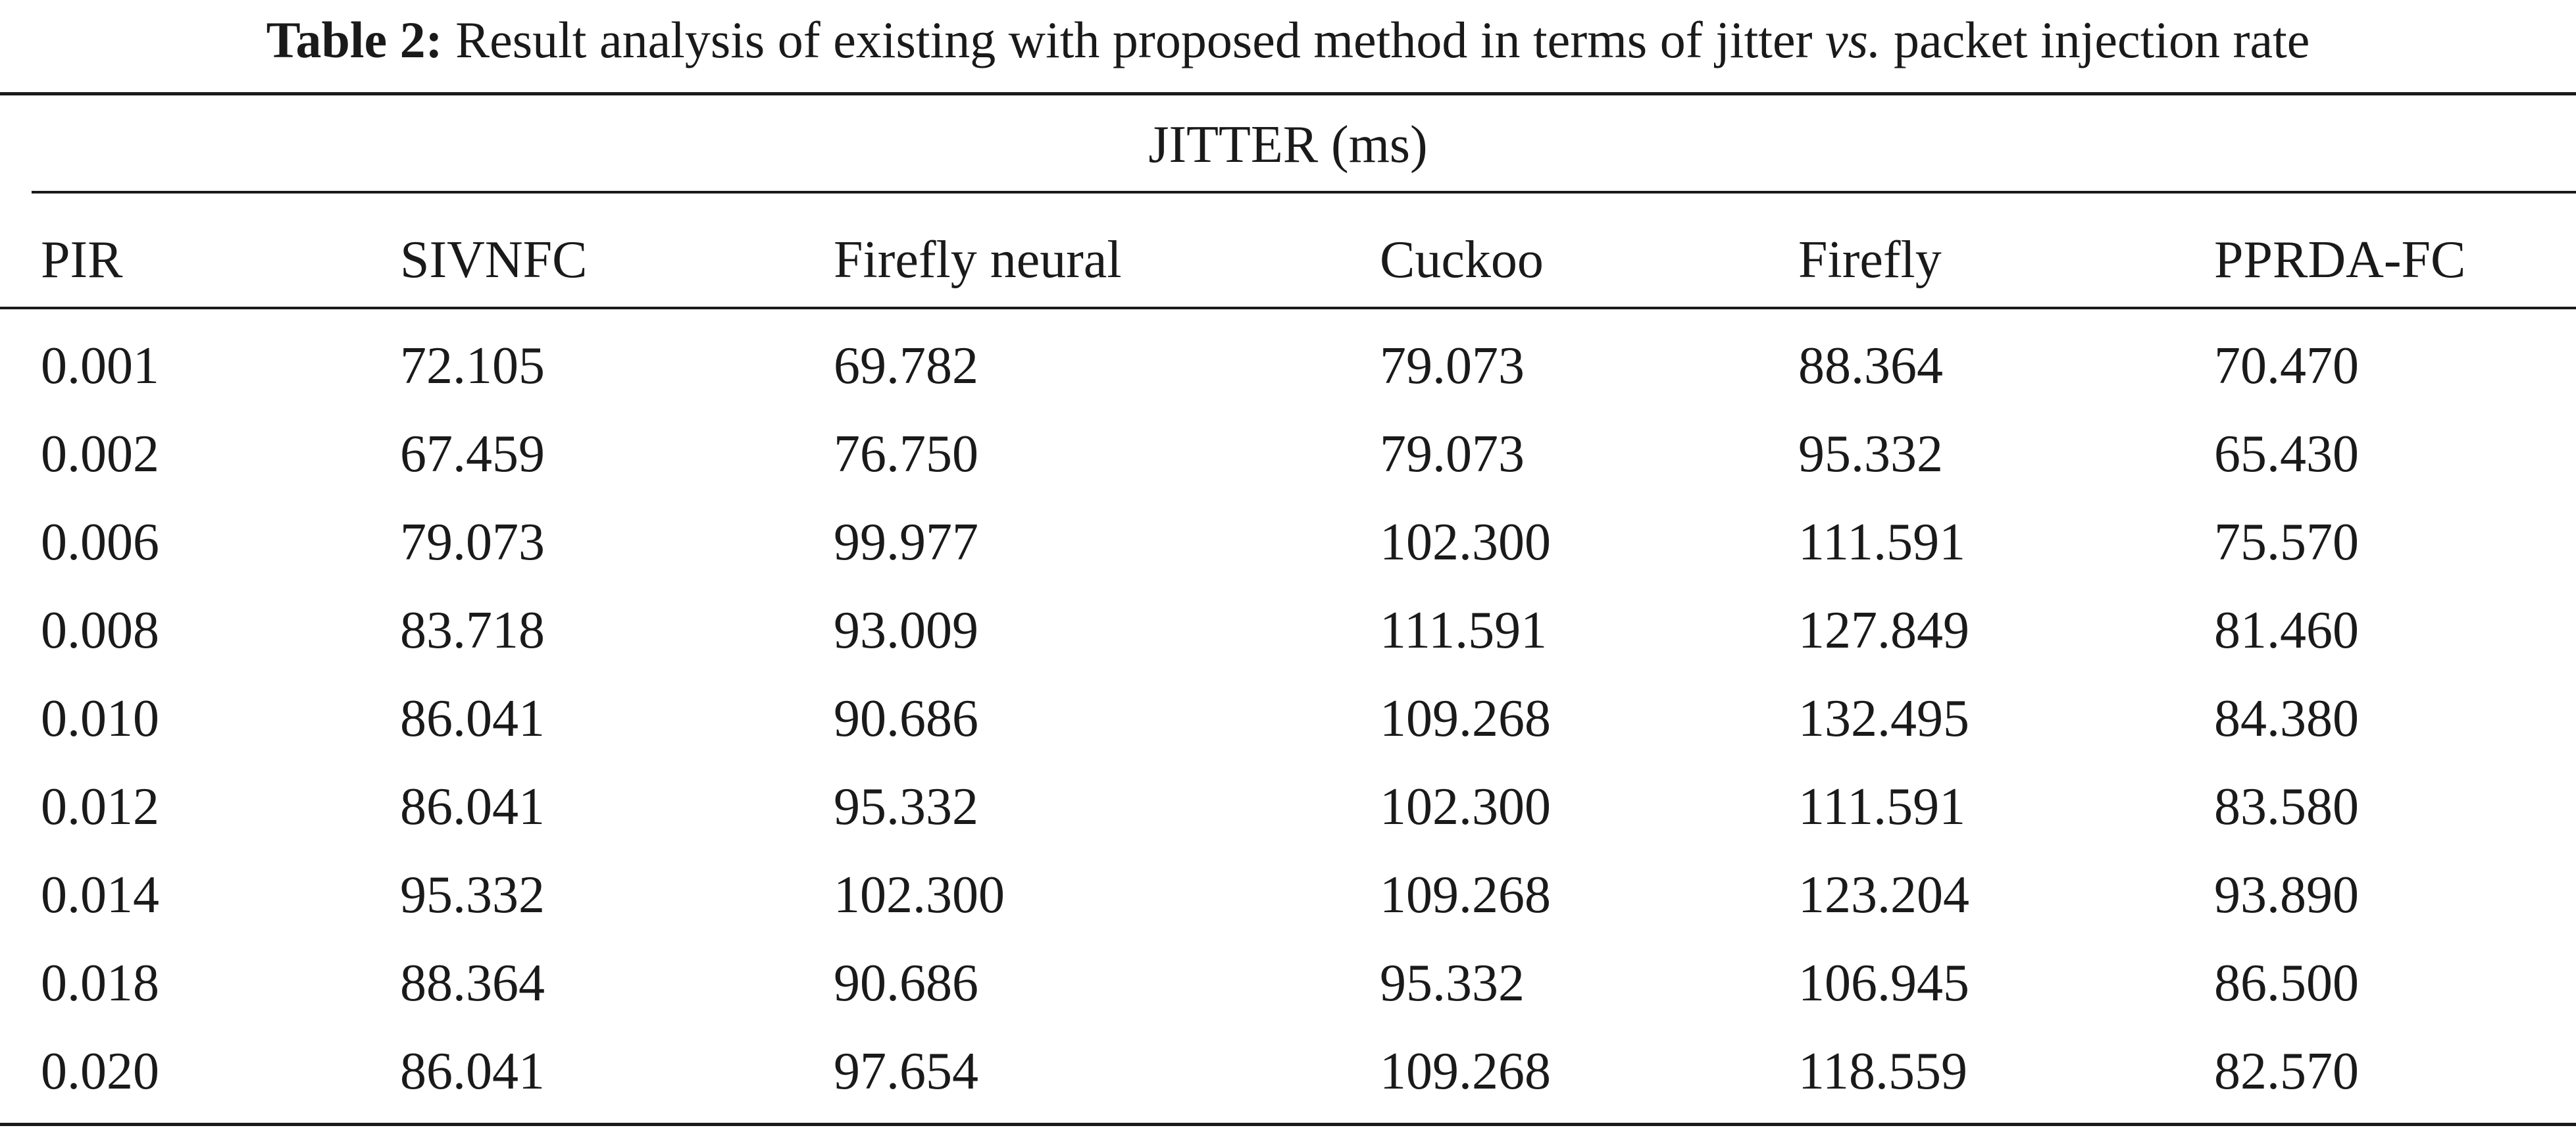  What do you see at coordinates (1462, 260) in the screenshot?
I see `column-header-cuckoo: Cuckoo` at bounding box center [1462, 260].